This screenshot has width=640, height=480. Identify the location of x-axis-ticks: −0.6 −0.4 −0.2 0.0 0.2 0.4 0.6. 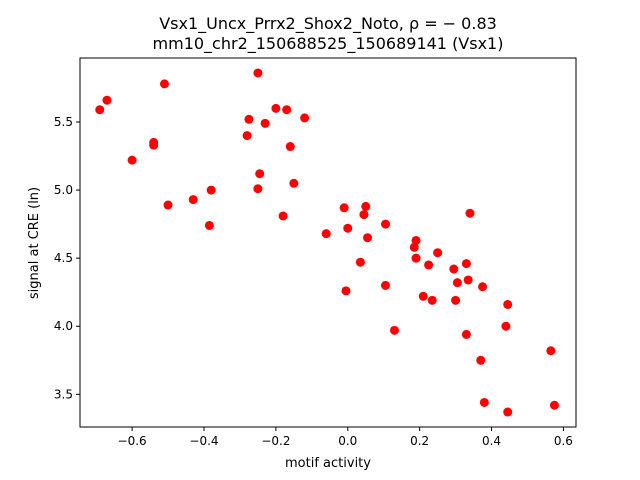
(345, 437).